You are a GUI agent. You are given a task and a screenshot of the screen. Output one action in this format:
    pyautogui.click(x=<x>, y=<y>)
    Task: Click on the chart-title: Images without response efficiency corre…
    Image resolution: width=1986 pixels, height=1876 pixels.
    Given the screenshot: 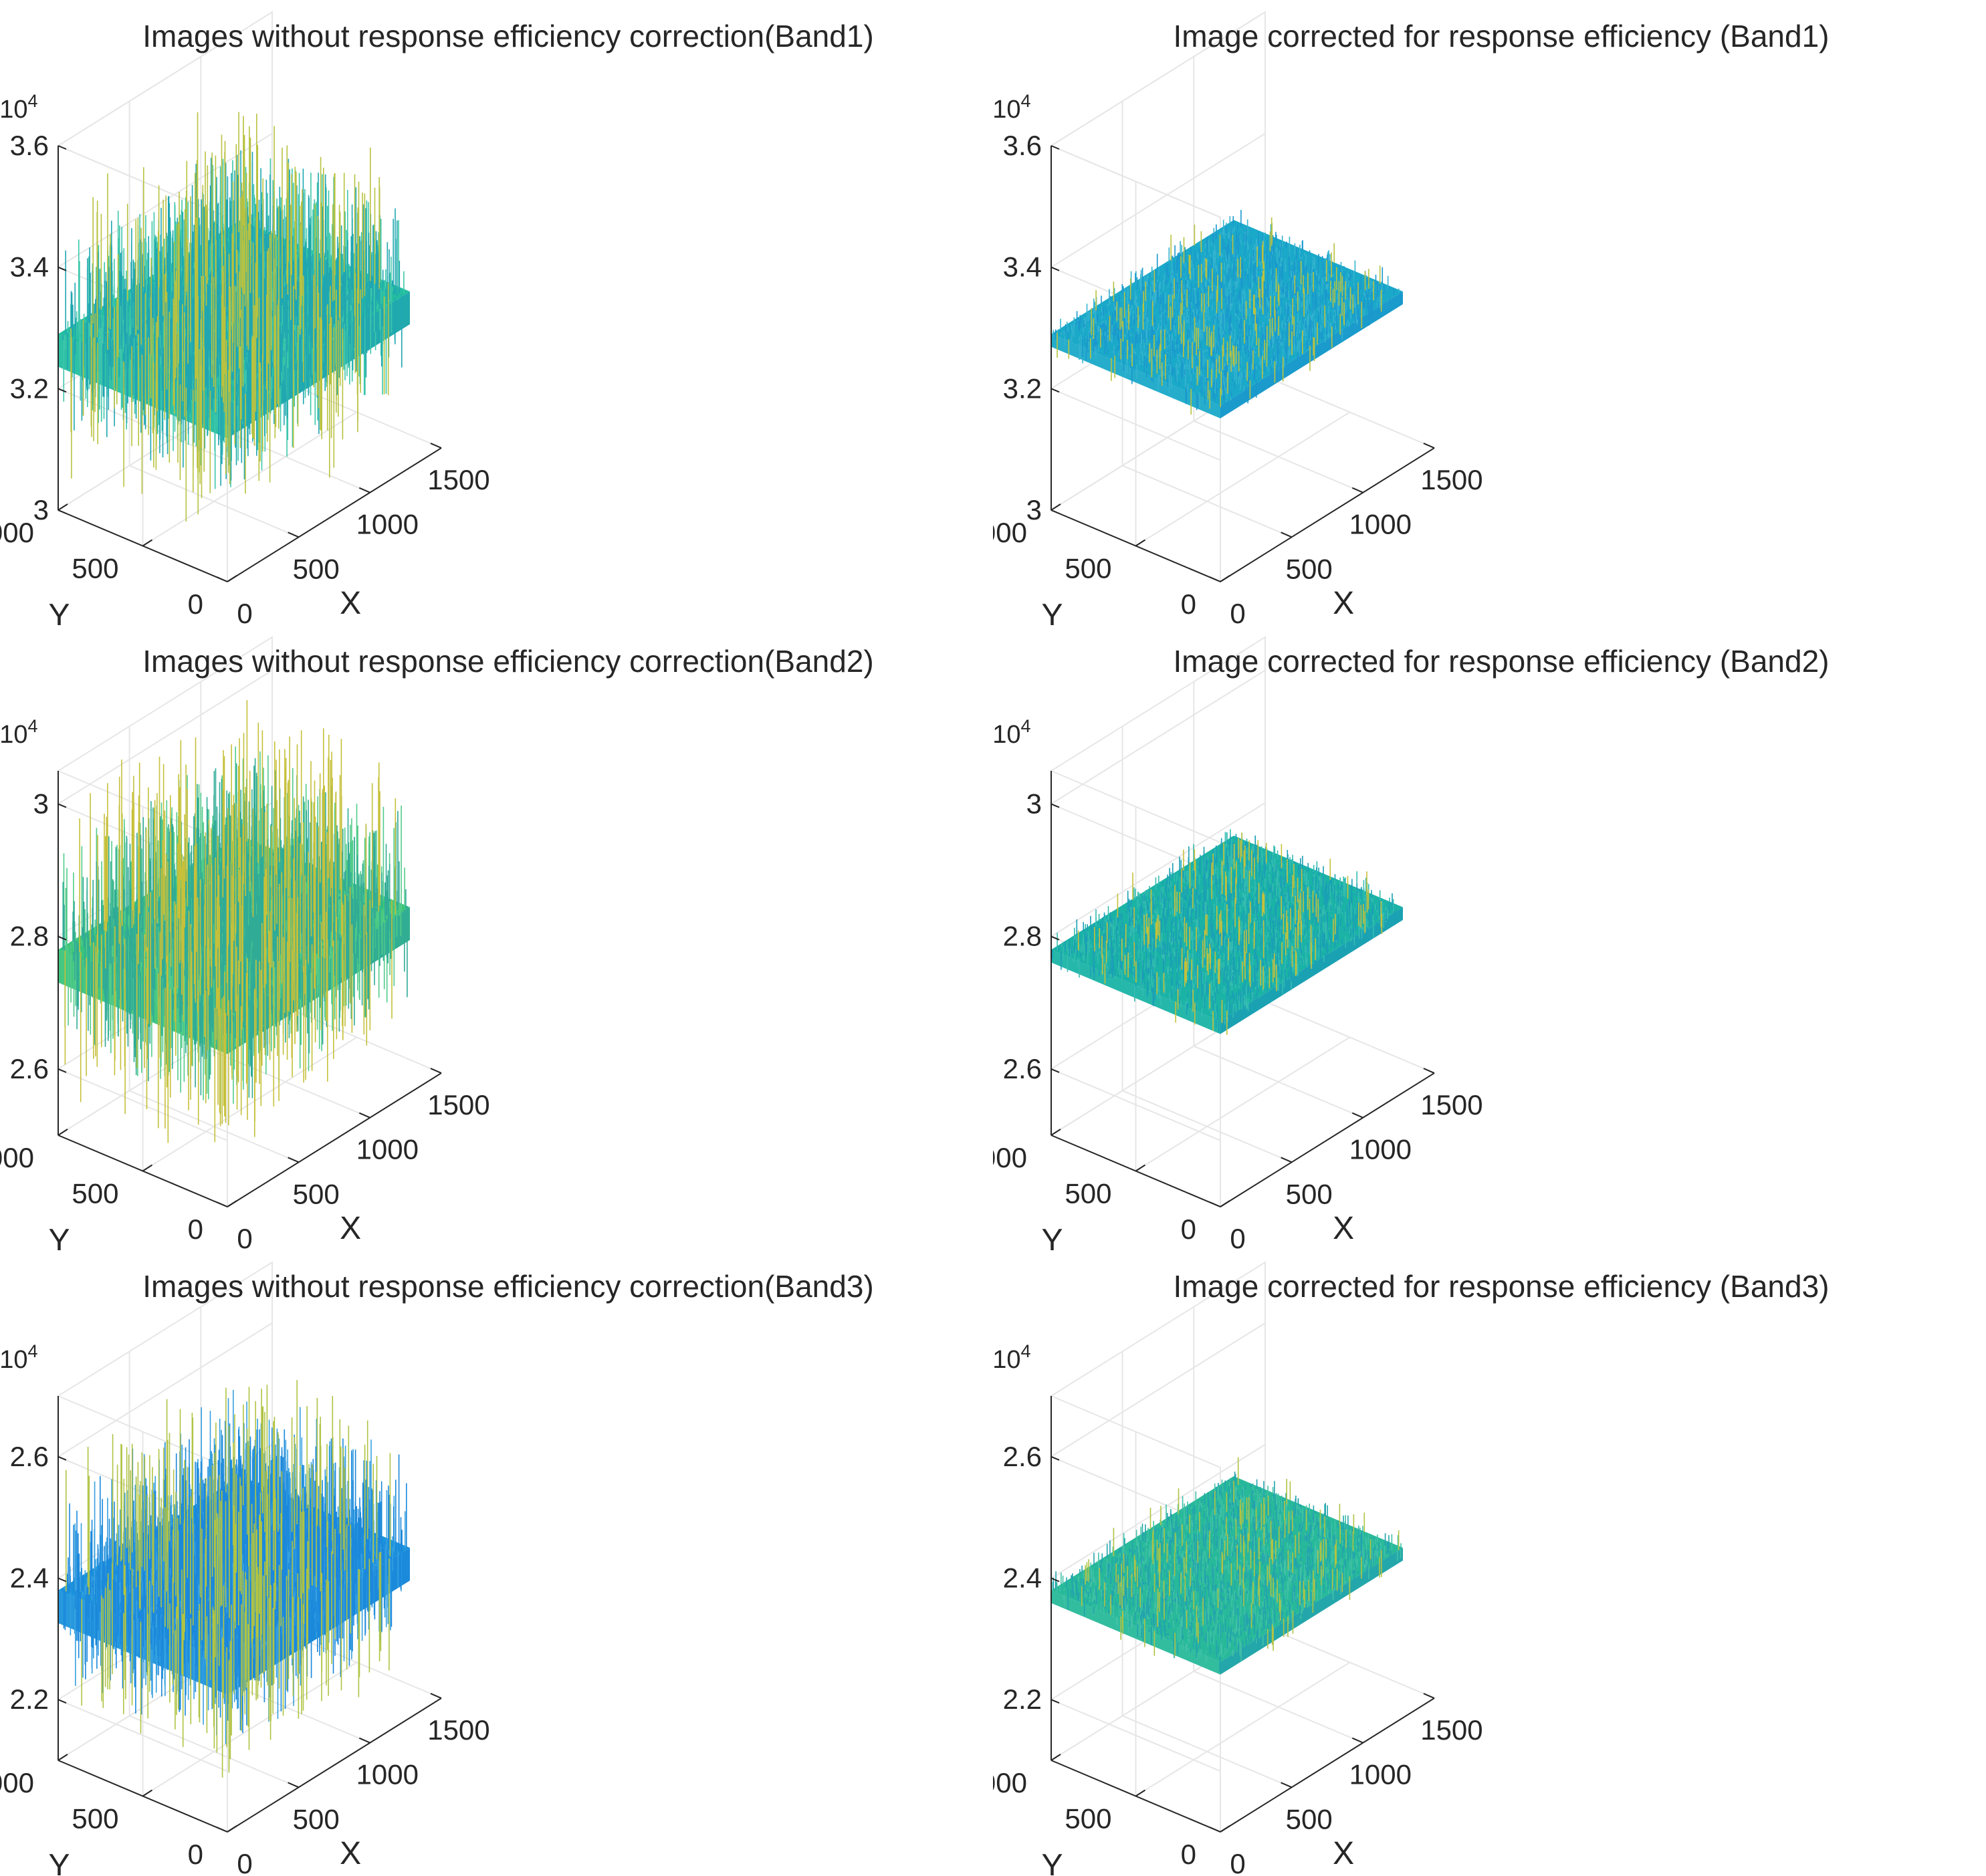 What is the action you would take?
    pyautogui.click(x=508, y=661)
    